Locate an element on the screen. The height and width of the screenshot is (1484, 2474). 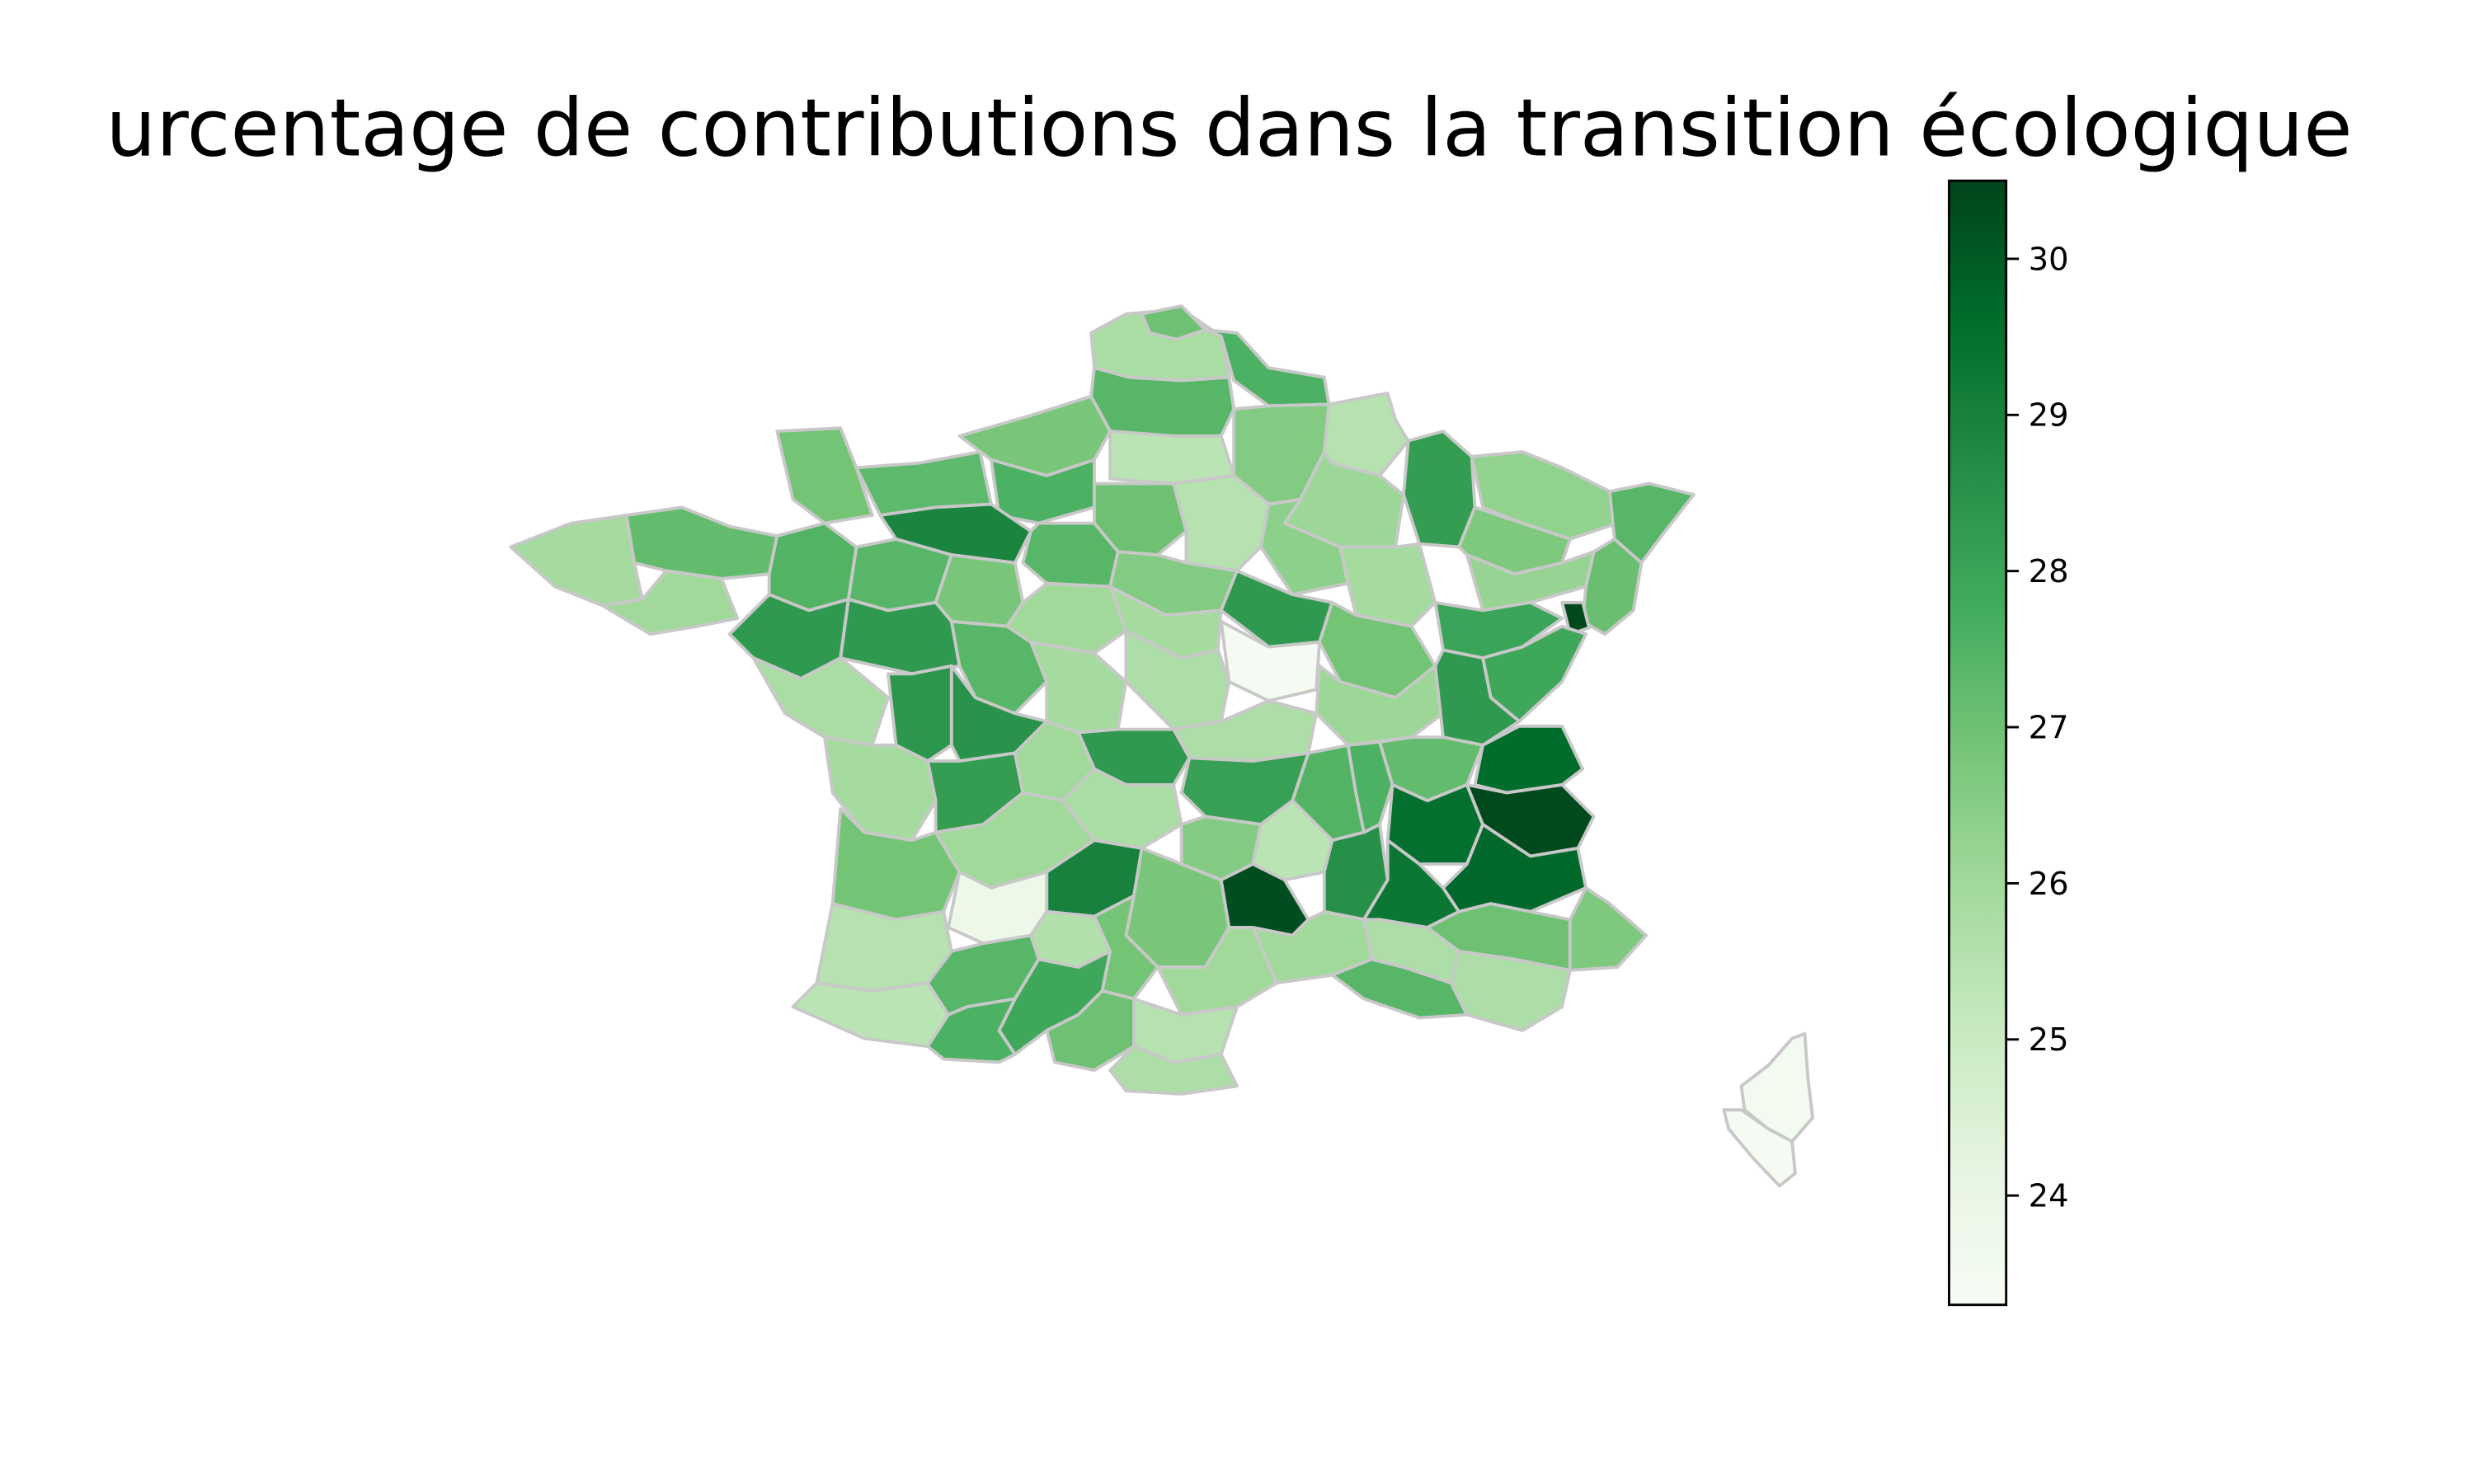
region-haut-rhin is located at coordinates (1612, 586).